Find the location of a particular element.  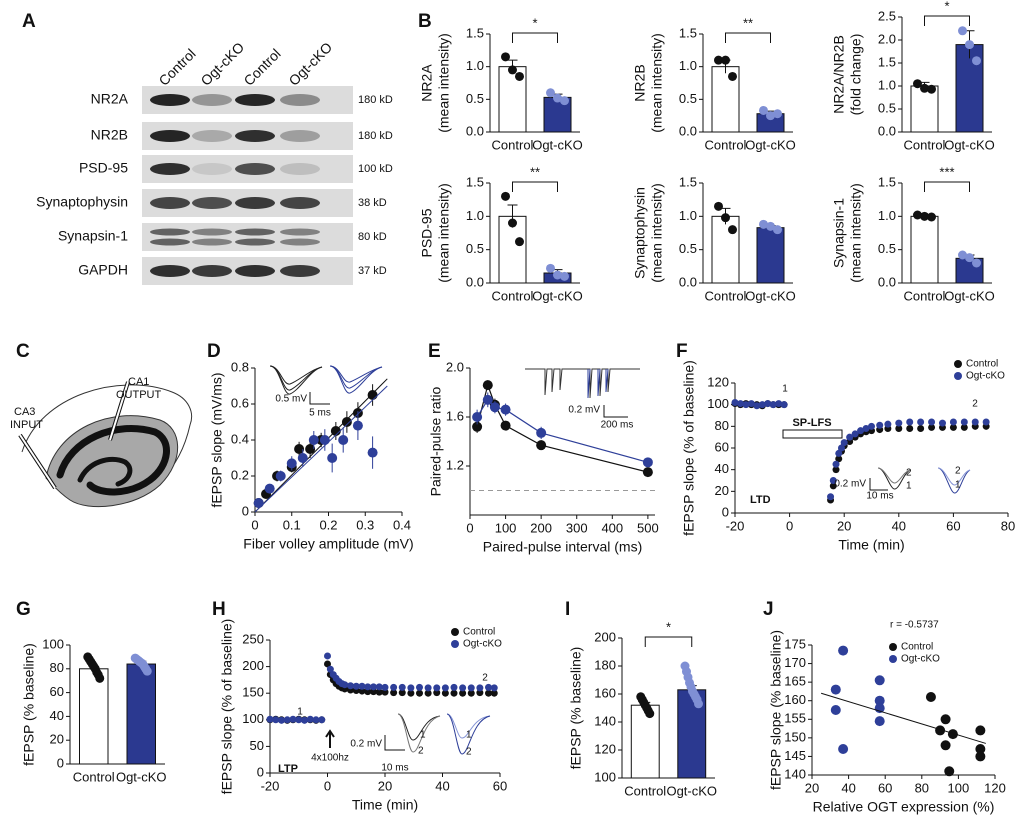

lane-label: Ogt-cKO is located at coordinates (222, 64).